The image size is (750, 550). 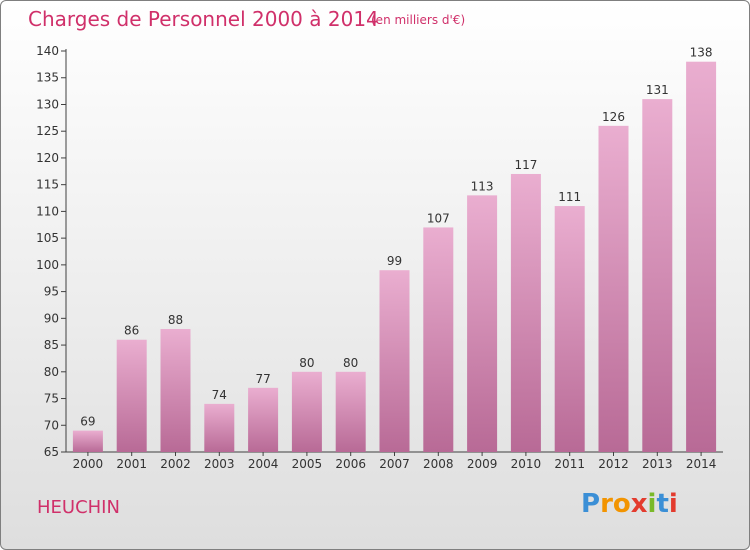 What do you see at coordinates (203, 19) in the screenshot?
I see `chart-title: Charges de Personnel 2000 à 2014` at bounding box center [203, 19].